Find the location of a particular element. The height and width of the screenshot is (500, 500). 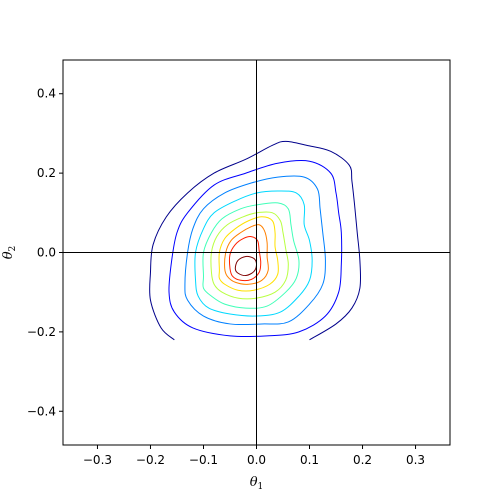

x-axis-ticks: −0.3 −0.2 −0.1 0.0 0.1 0.2 0.3 is located at coordinates (254, 456).